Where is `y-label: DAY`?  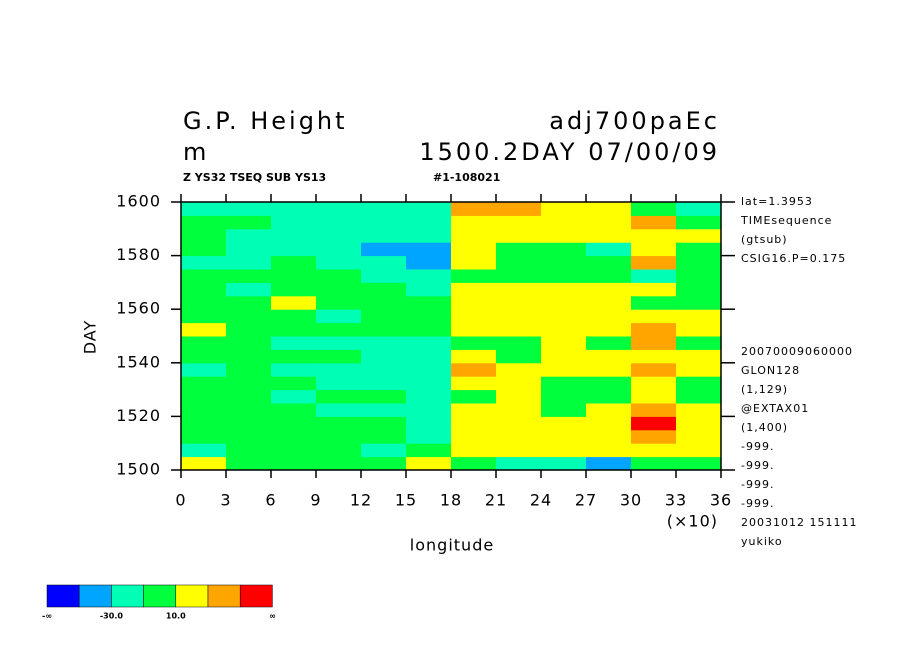 y-label: DAY is located at coordinates (90, 337).